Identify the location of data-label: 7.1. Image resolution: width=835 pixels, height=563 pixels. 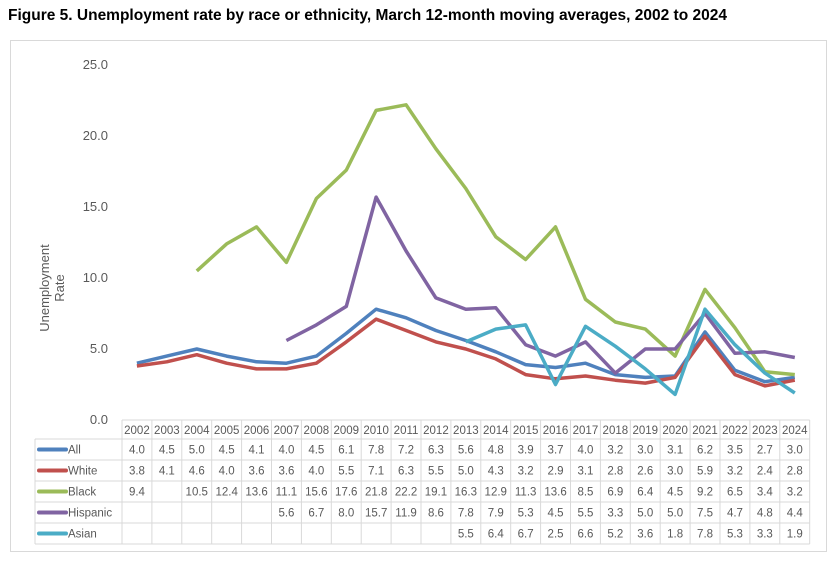
(376, 472).